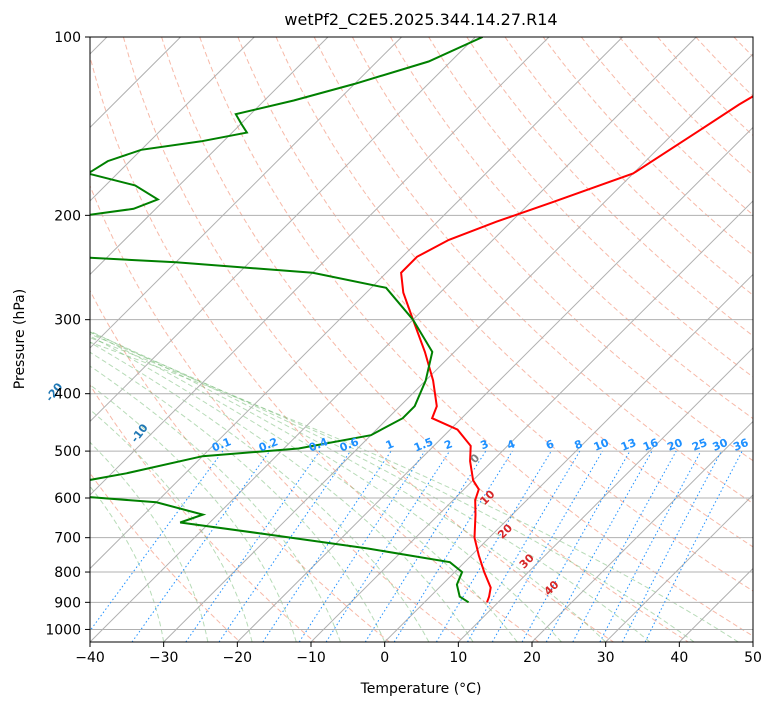 Image resolution: width=775 pixels, height=708 pixels. Describe the element at coordinates (679, 658) in the screenshot. I see `x-tick-label: 40` at that location.